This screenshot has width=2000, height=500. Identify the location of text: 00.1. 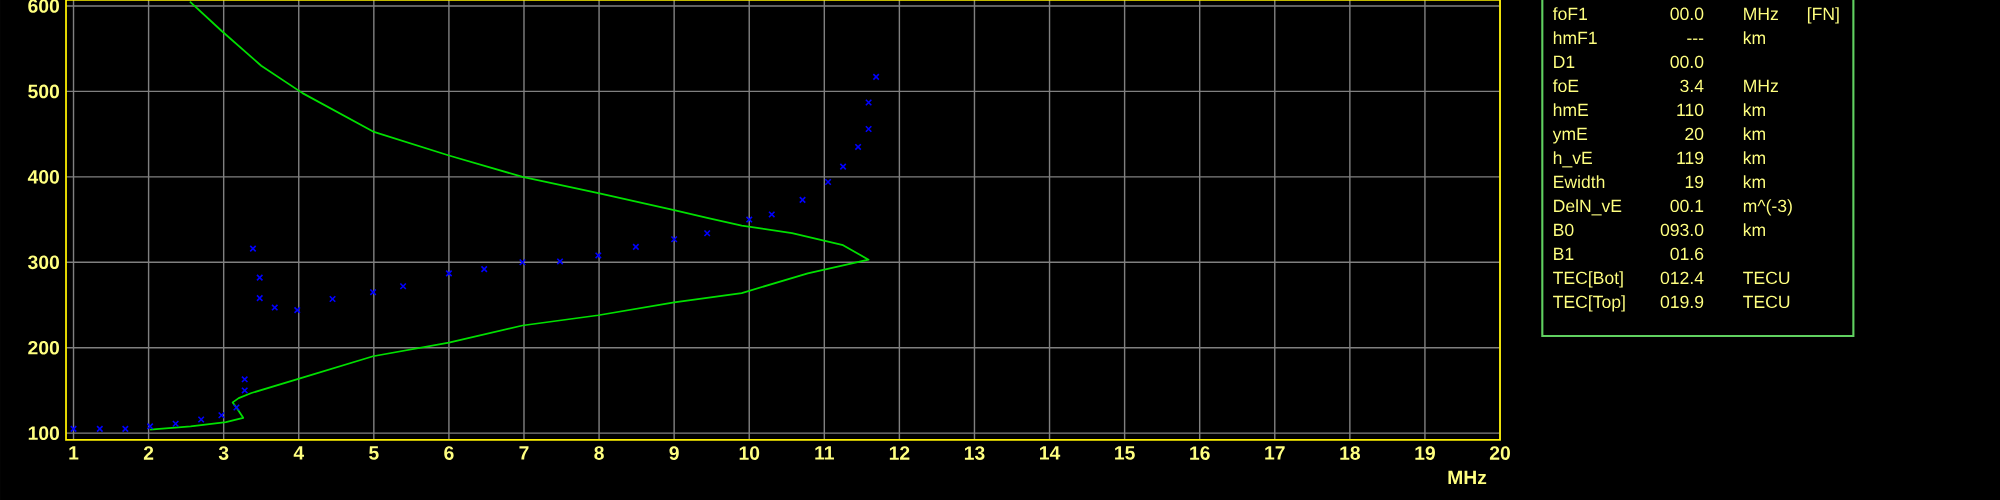
(1687, 206).